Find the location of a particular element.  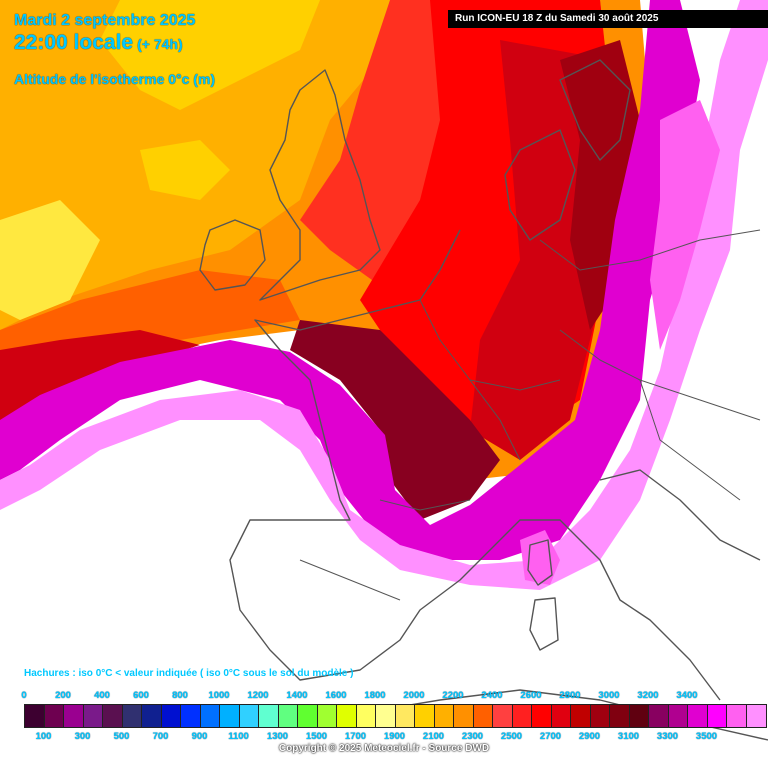

legend-bottom-label: 300 is located at coordinates (82, 736).